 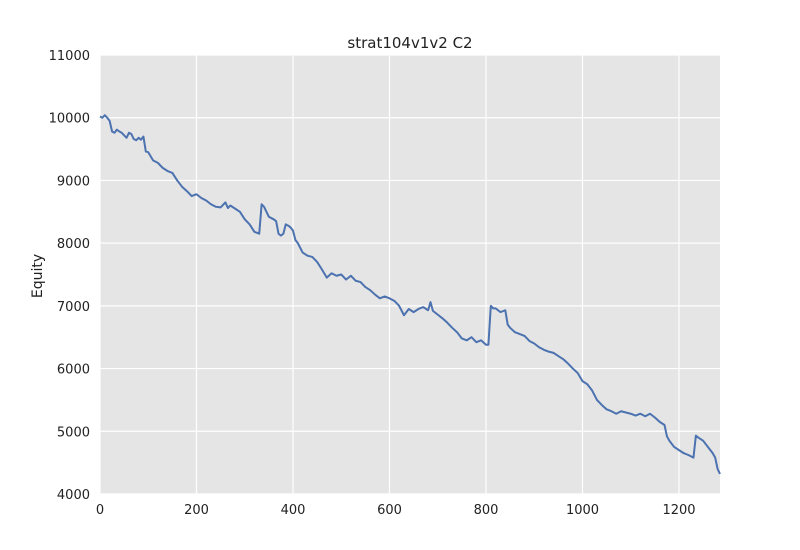 I want to click on y-tick-label: 8000, so click(x=73, y=244).